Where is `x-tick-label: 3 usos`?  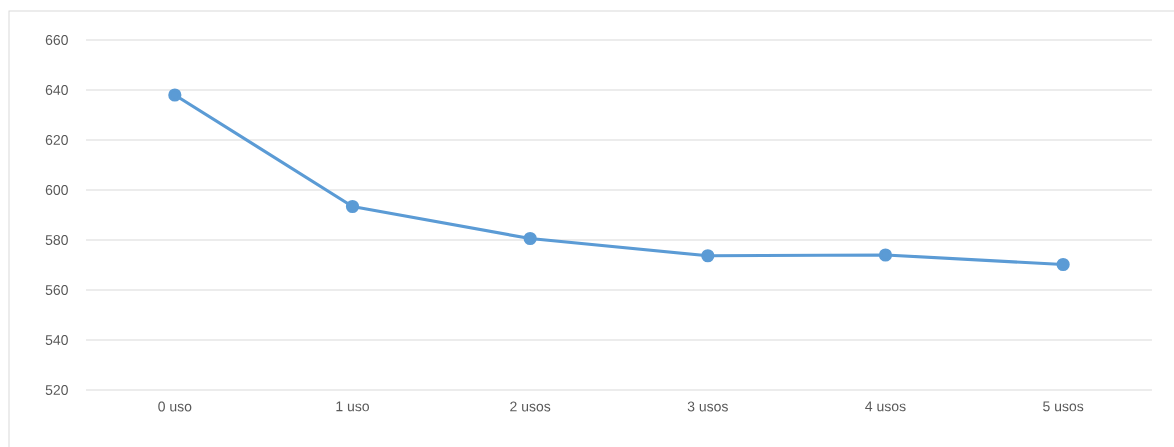
x-tick-label: 3 usos is located at coordinates (707, 406).